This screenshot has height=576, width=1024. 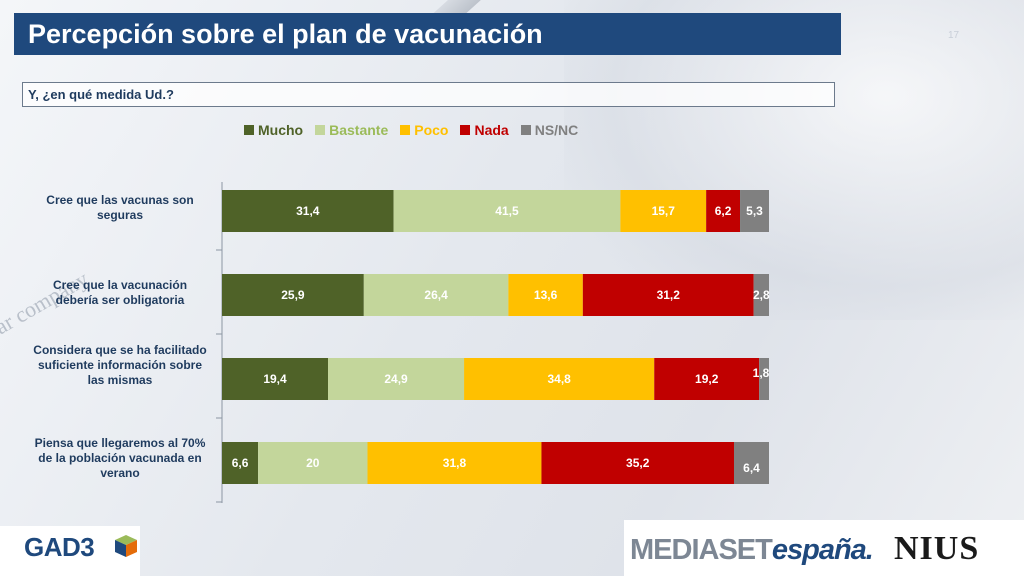 I want to click on data-label: 20, so click(x=313, y=463).